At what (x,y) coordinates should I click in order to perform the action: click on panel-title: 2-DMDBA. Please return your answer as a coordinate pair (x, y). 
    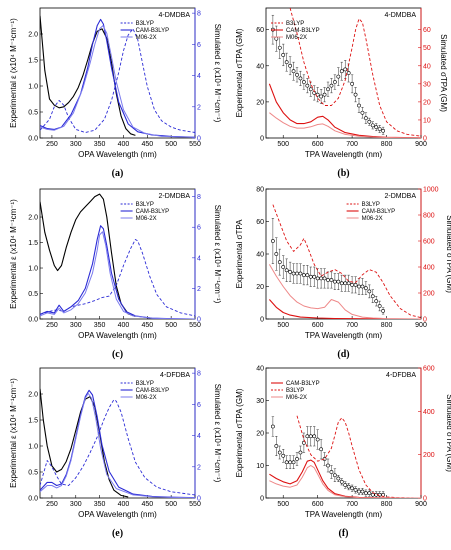
    Looking at the image, I should click on (174, 196).